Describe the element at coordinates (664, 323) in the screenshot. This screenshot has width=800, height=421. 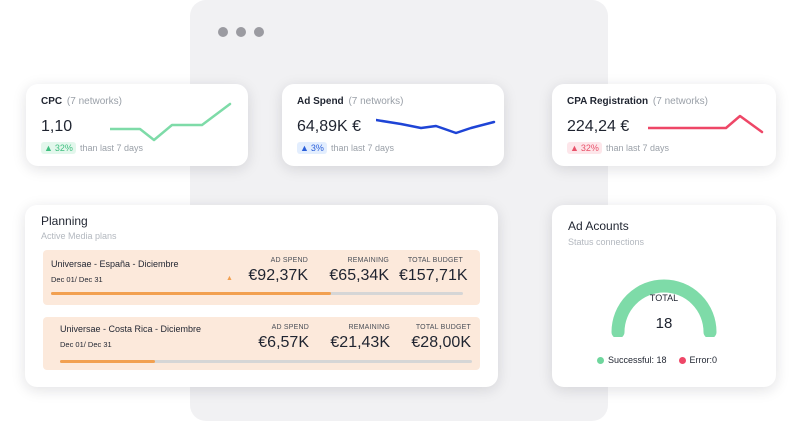
I see `gauge-value: 18` at that location.